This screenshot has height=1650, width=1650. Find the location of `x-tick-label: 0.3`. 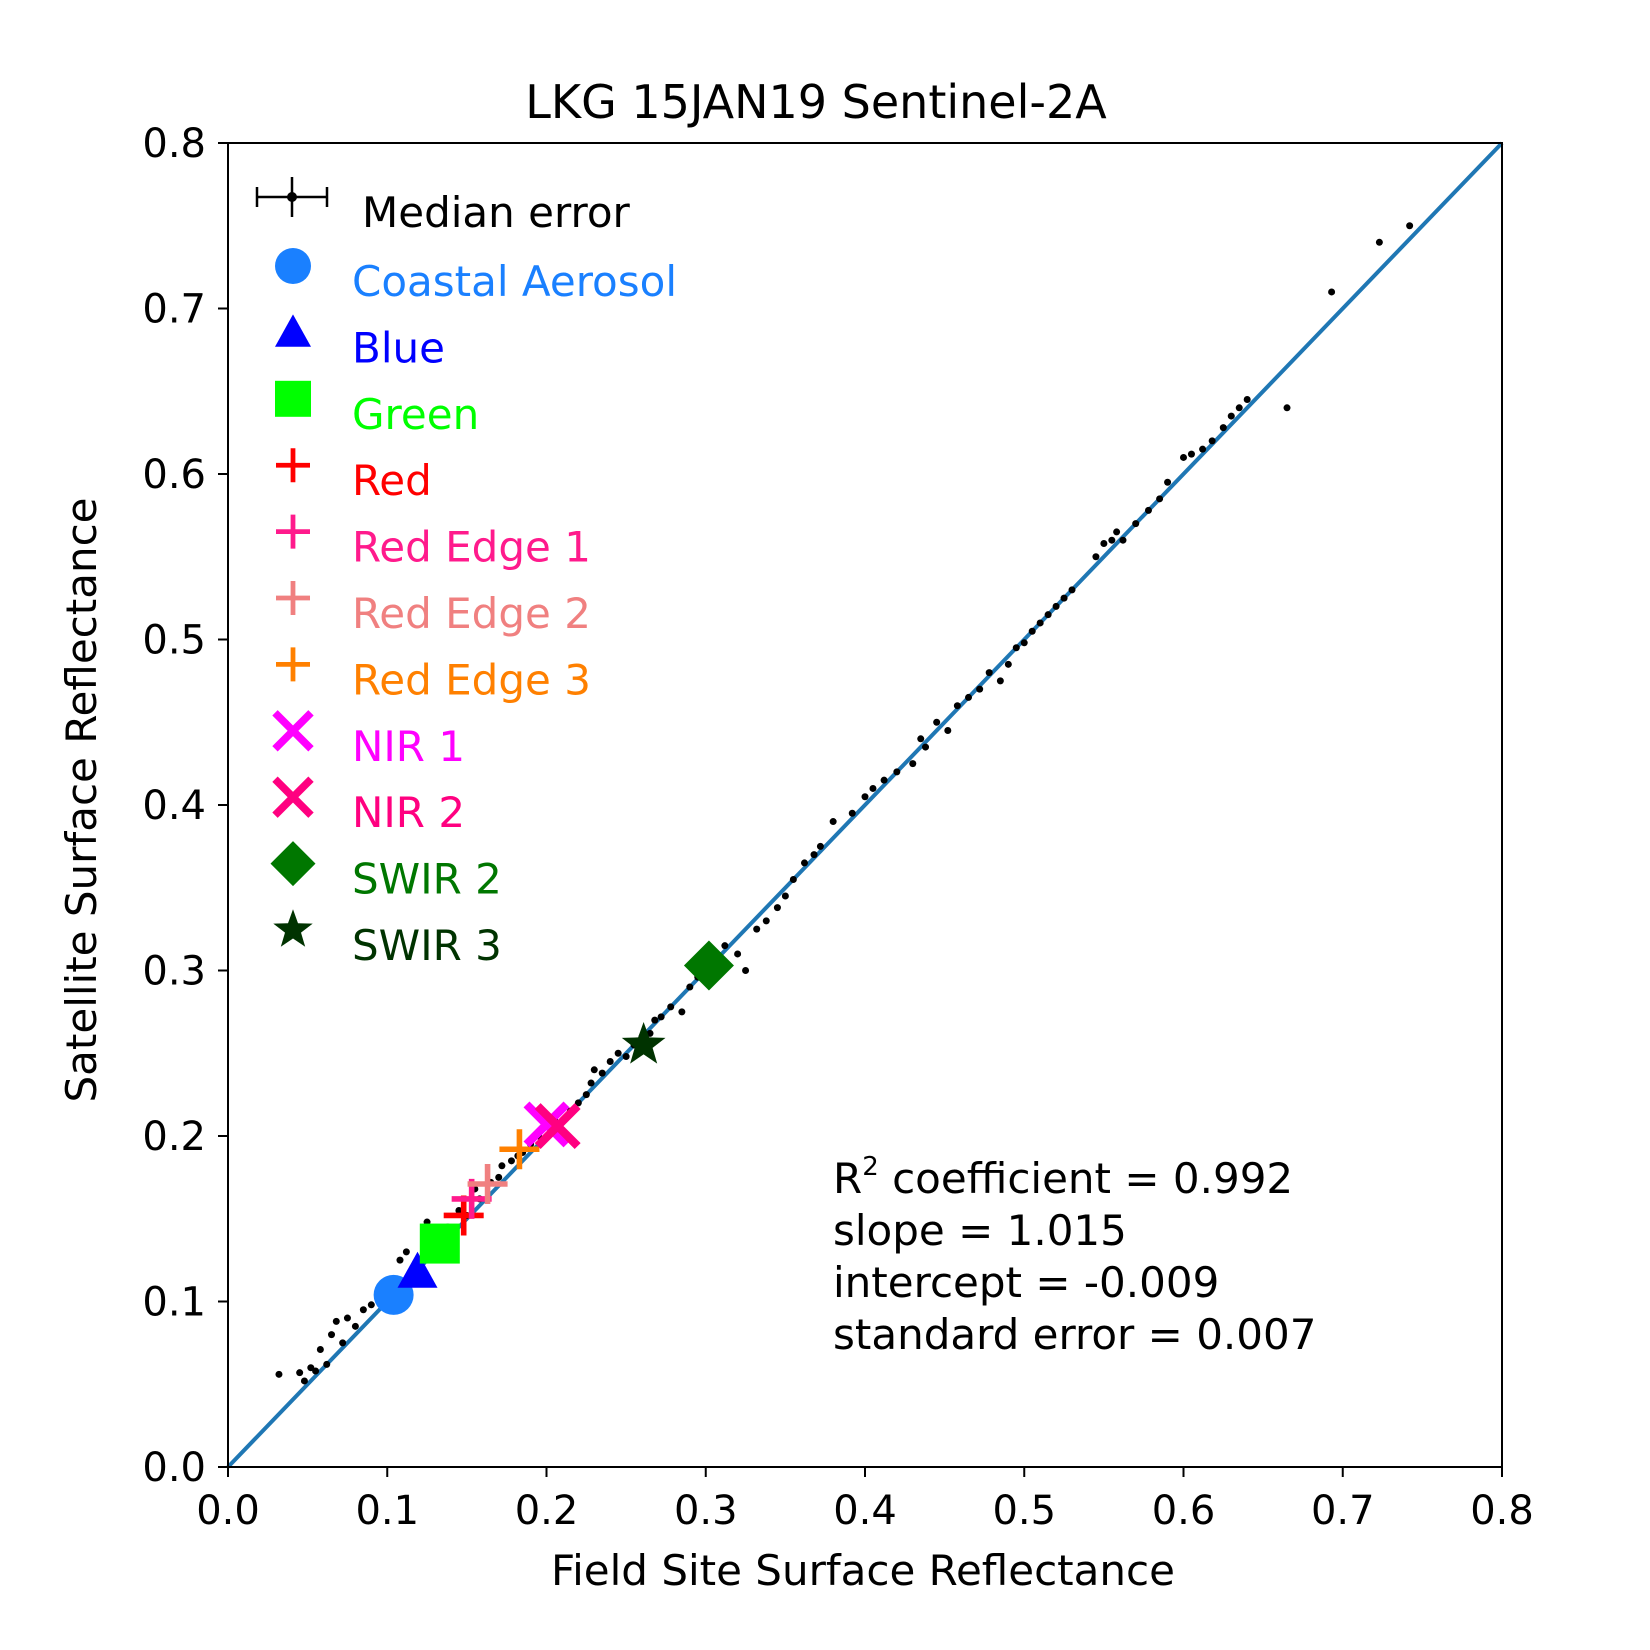

x-tick-label: 0.3 is located at coordinates (706, 1511).